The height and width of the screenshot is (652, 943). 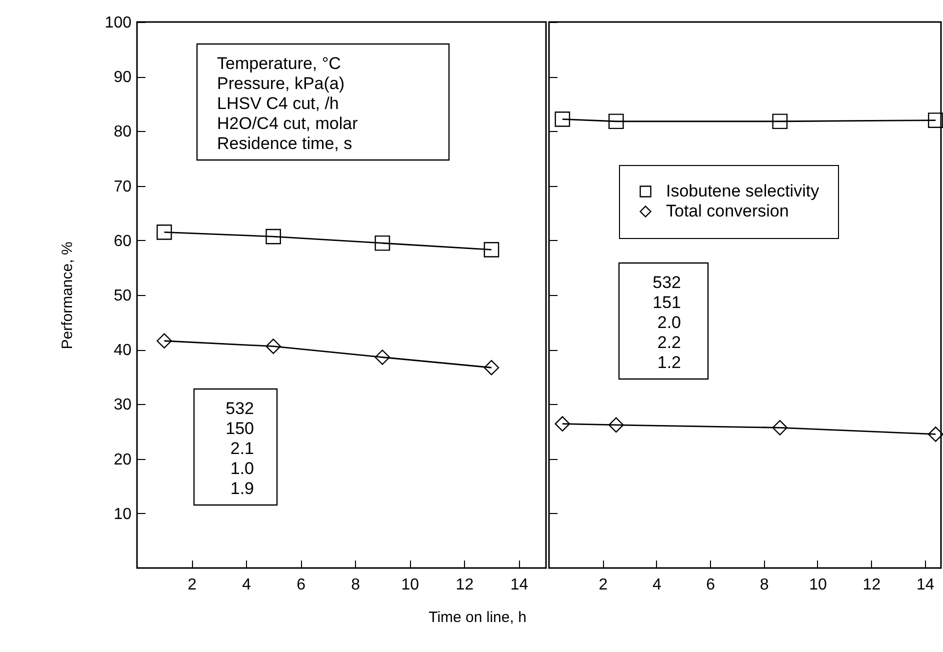 I want to click on y-tick-label: 100, so click(x=118, y=23).